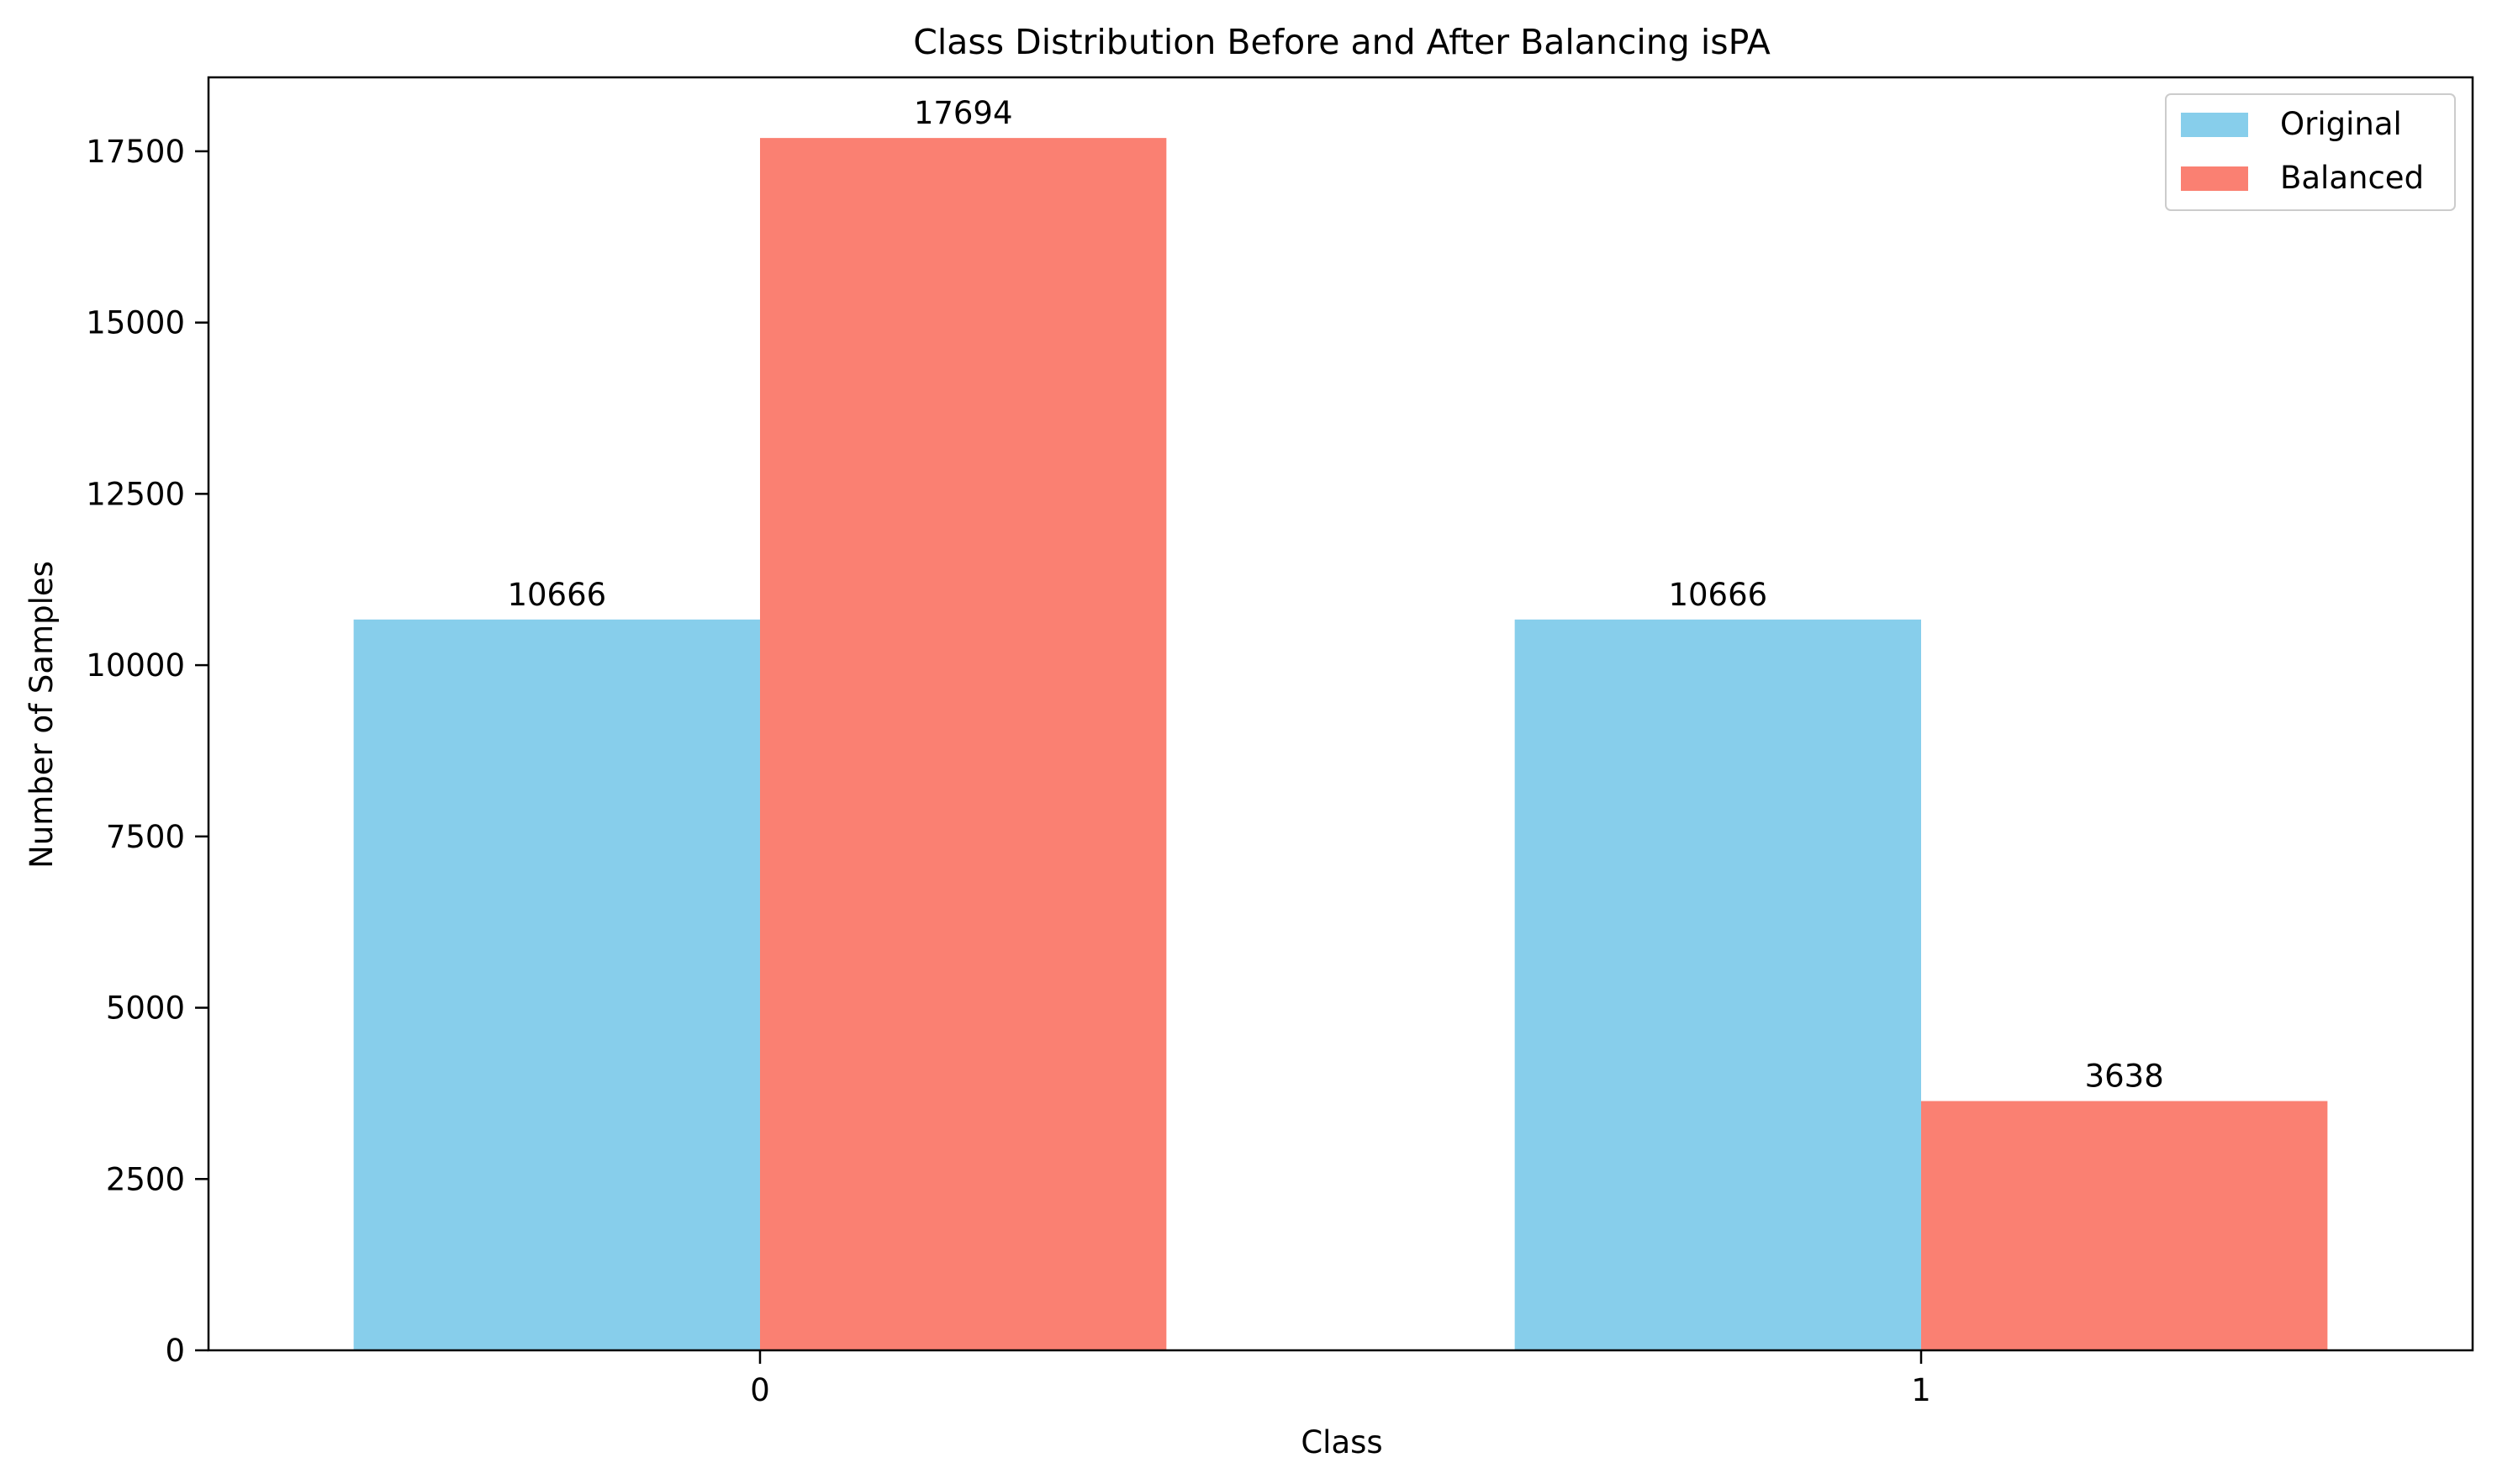 This screenshot has height=1484, width=2497. I want to click on data-label-balanced-class-1: 3638, so click(2124, 1077).